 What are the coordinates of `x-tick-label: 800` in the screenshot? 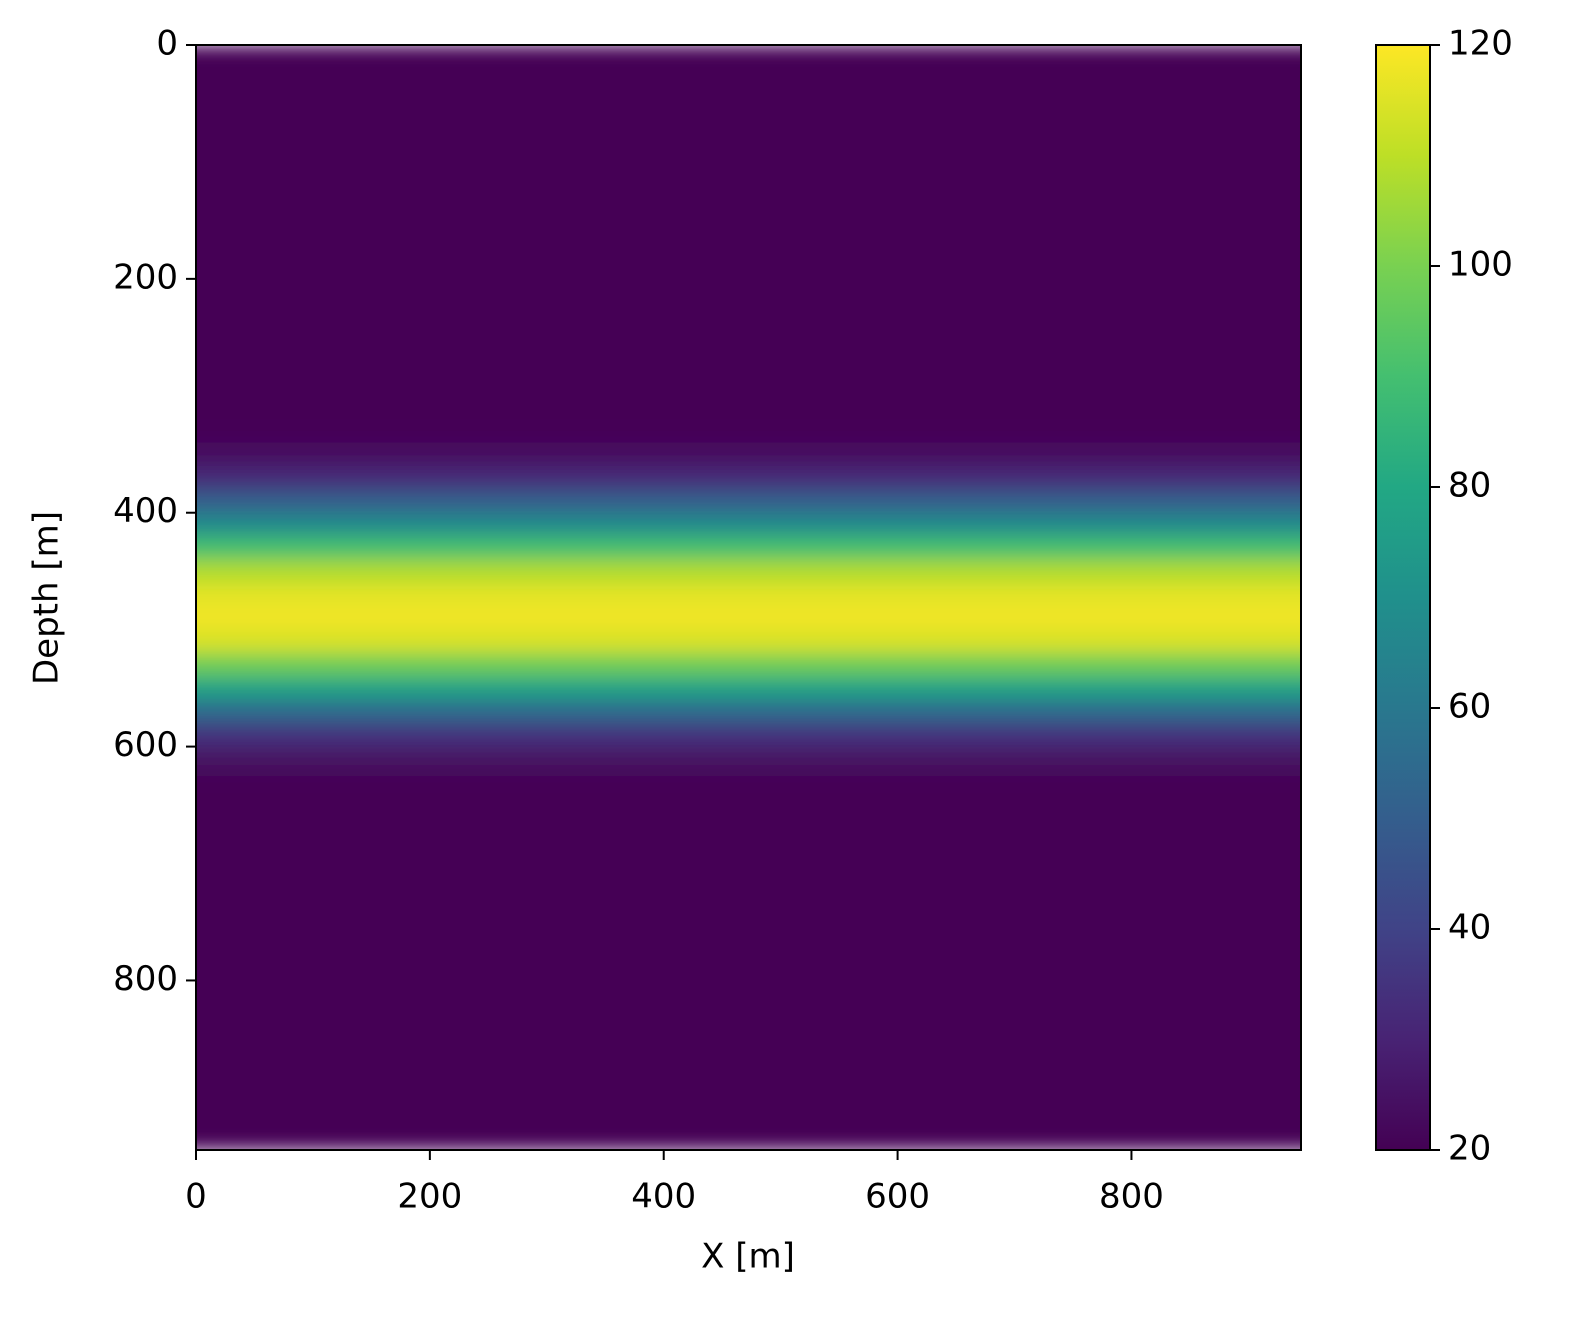 It's located at (1131, 1197).